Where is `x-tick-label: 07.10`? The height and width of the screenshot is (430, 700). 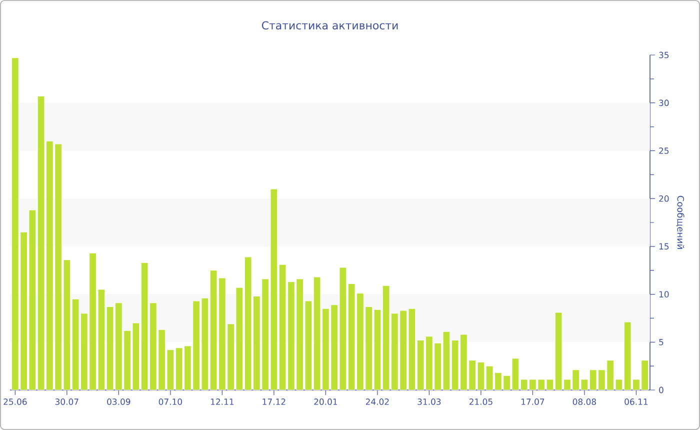
x-tick-label: 07.10 is located at coordinates (170, 401).